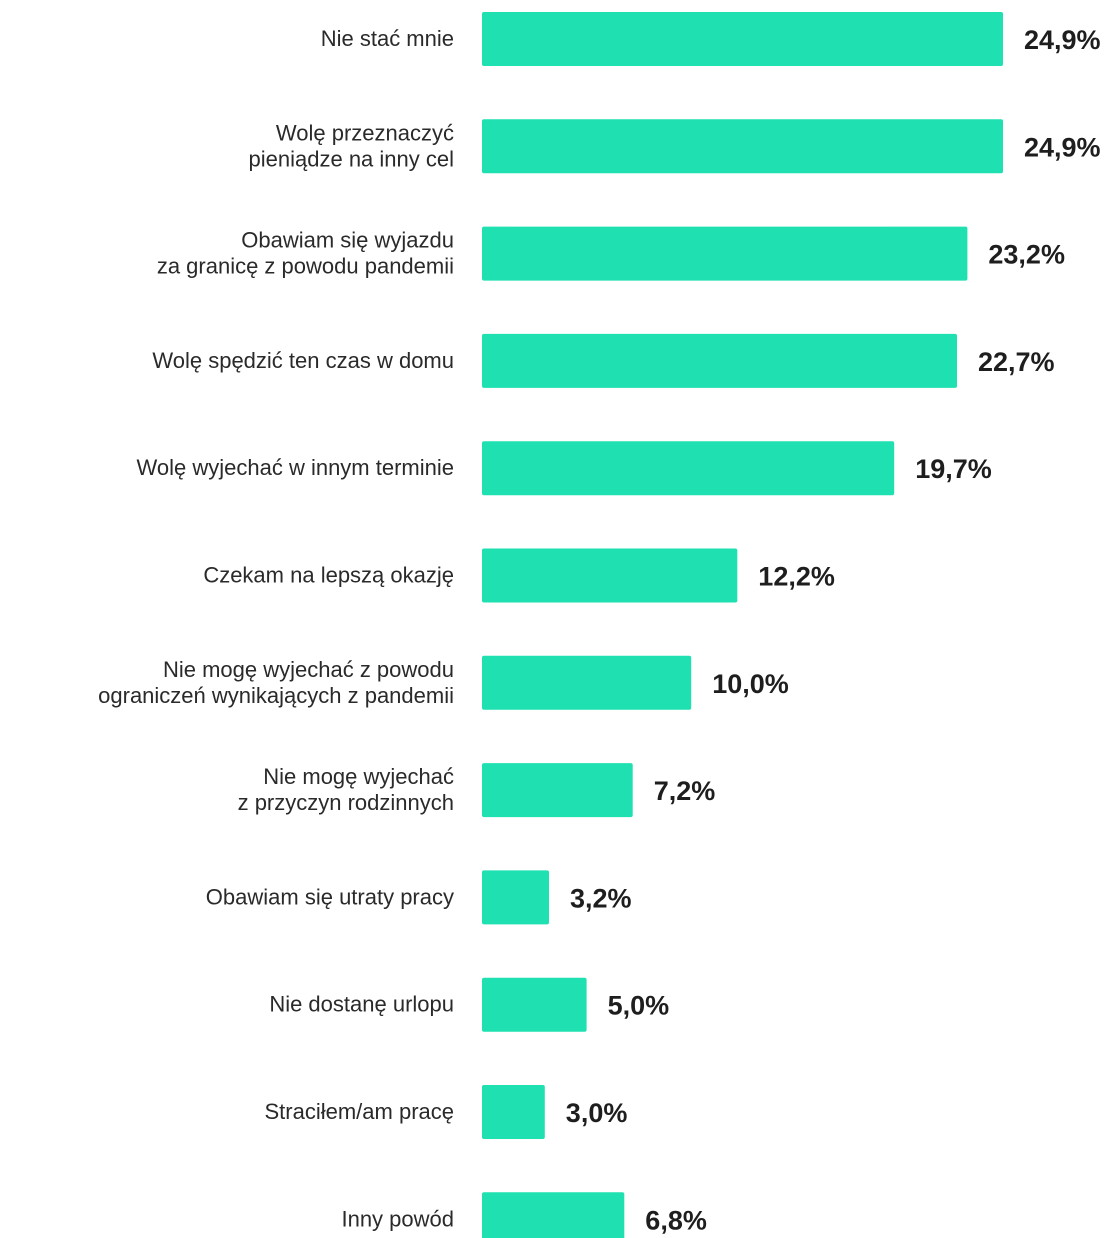  I want to click on value-label-6: 12,2%, so click(796, 577).